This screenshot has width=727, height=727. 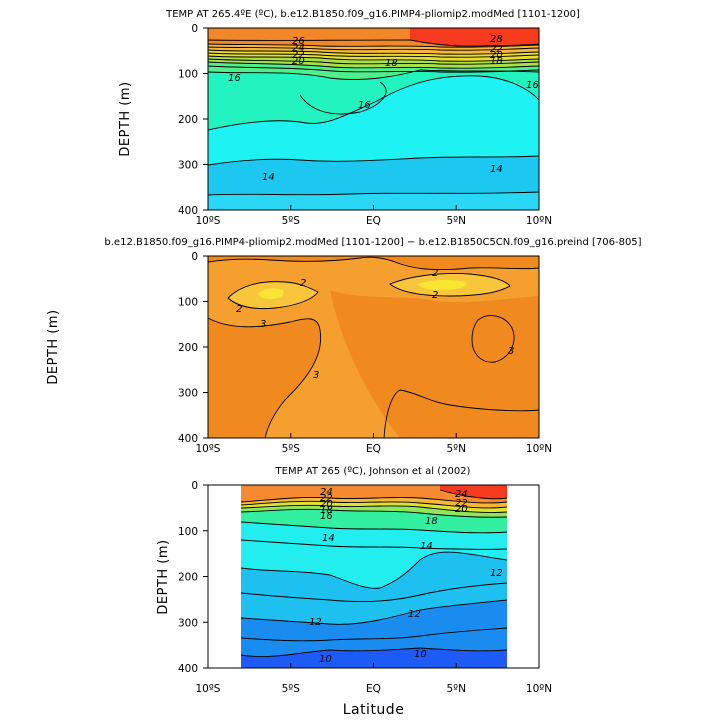 I want to click on panel-3-label-24: 24, so click(x=326, y=492).